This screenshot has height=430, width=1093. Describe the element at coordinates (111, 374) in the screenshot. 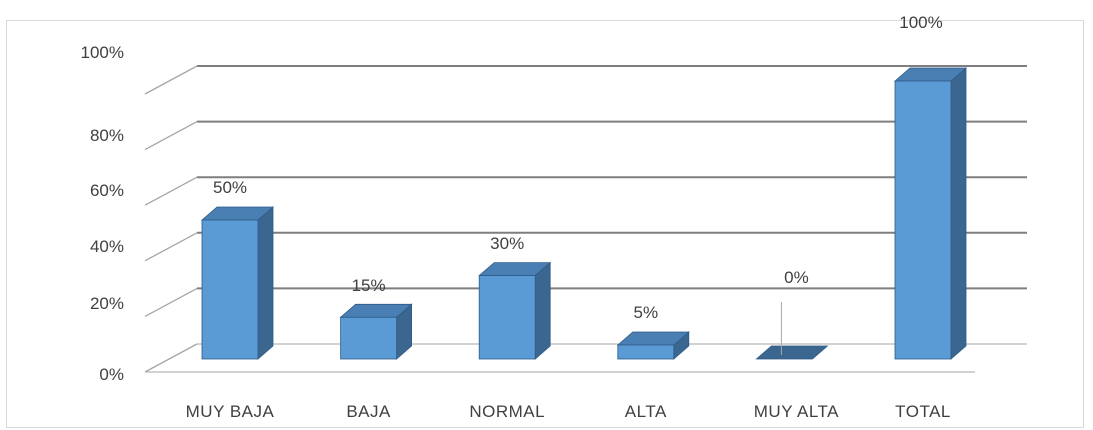

I see `y-tick-label: 0%` at that location.